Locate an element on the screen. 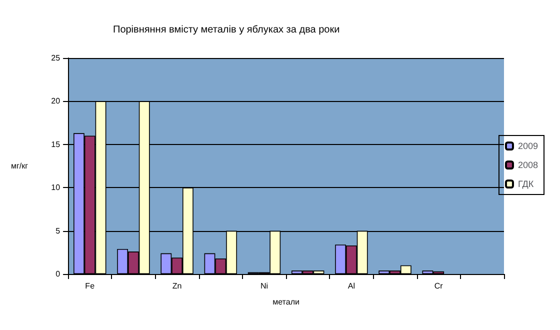  x-tick-label: Zn is located at coordinates (177, 286).